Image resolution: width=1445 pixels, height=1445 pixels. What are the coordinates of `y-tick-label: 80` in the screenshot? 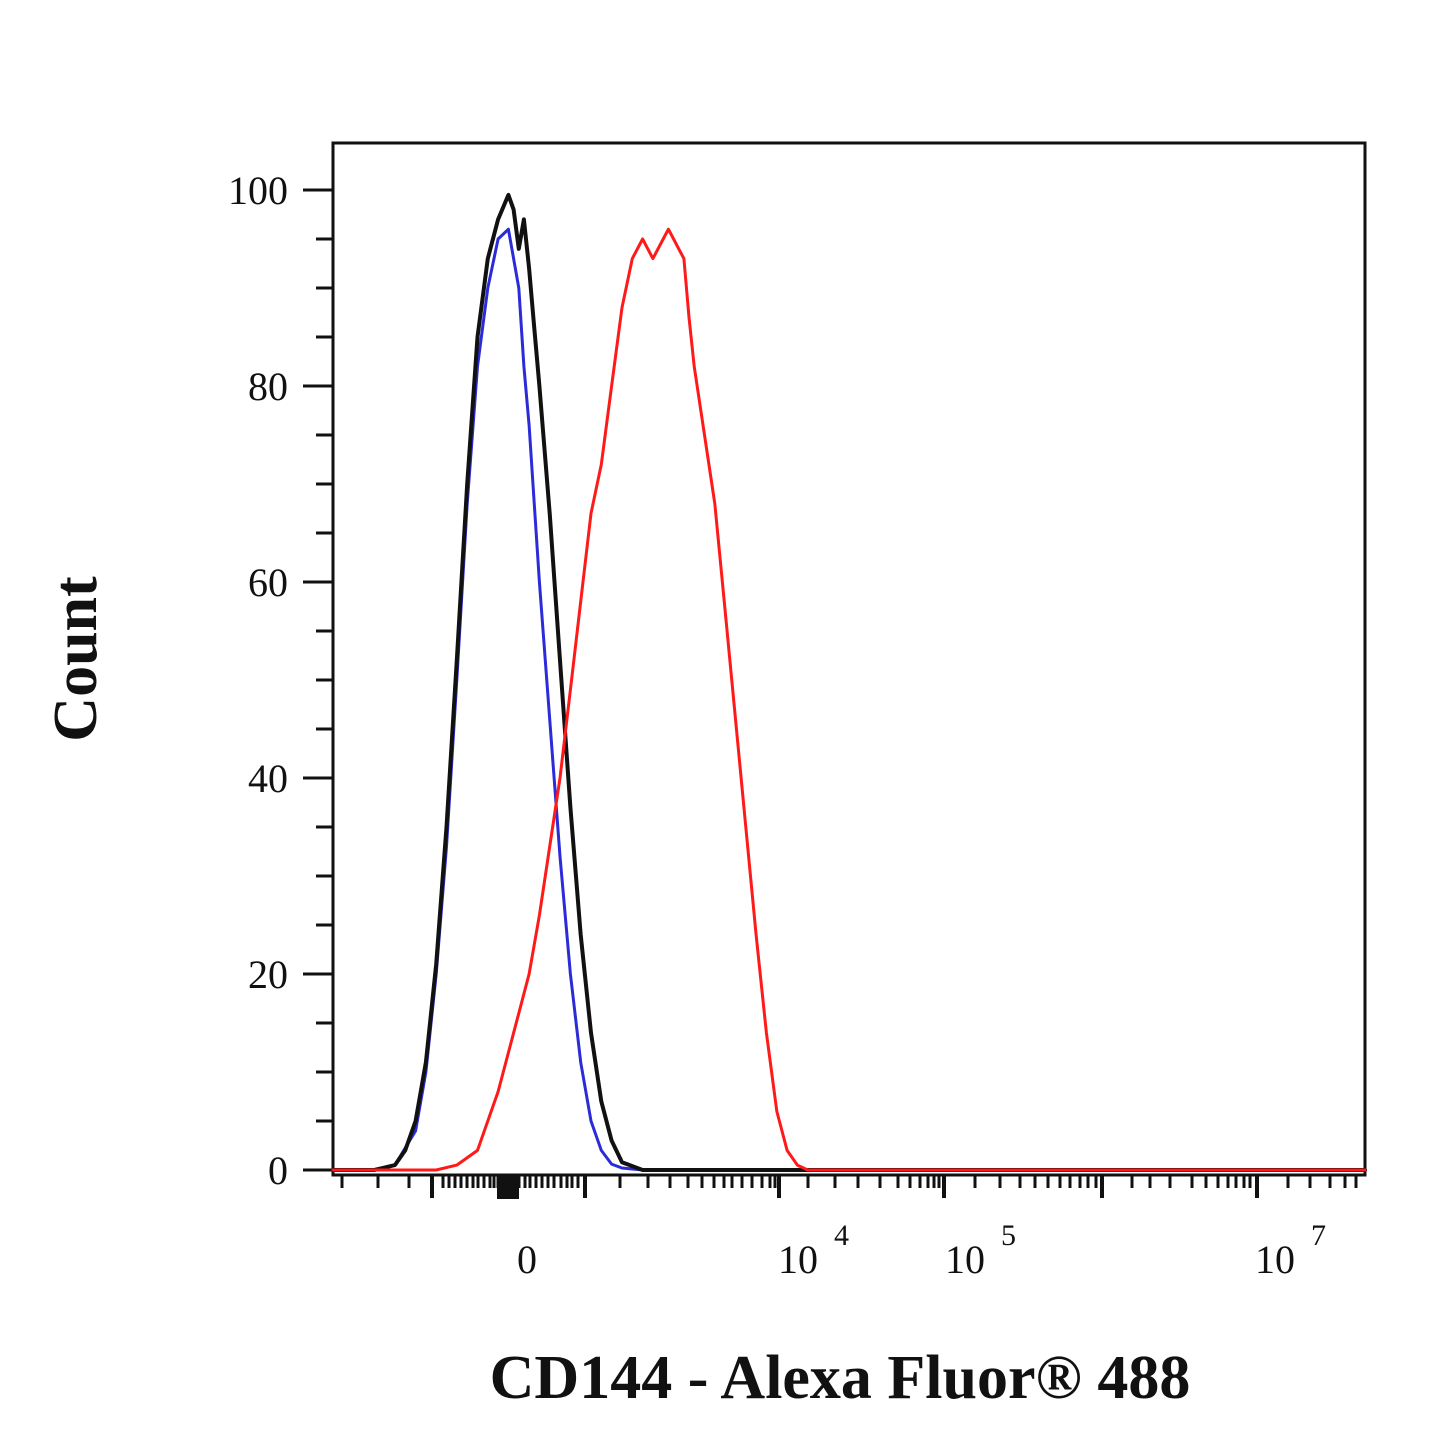 It's located at (268, 386).